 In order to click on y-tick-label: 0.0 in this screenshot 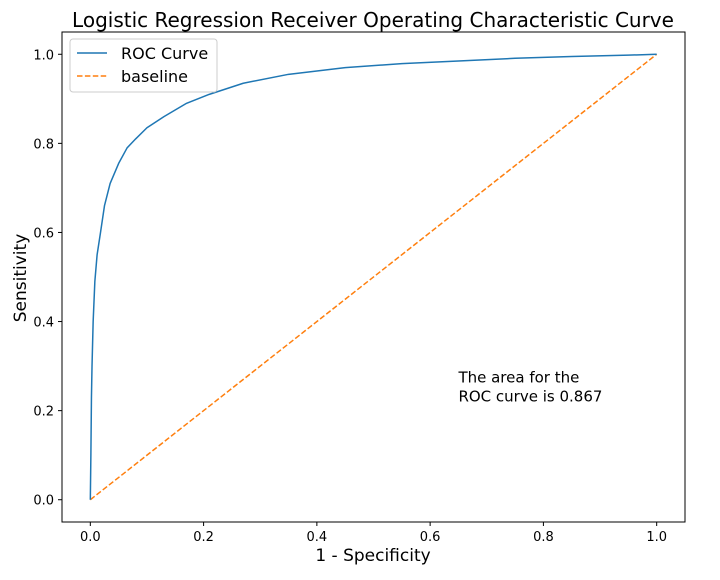, I will do `click(43, 501)`.